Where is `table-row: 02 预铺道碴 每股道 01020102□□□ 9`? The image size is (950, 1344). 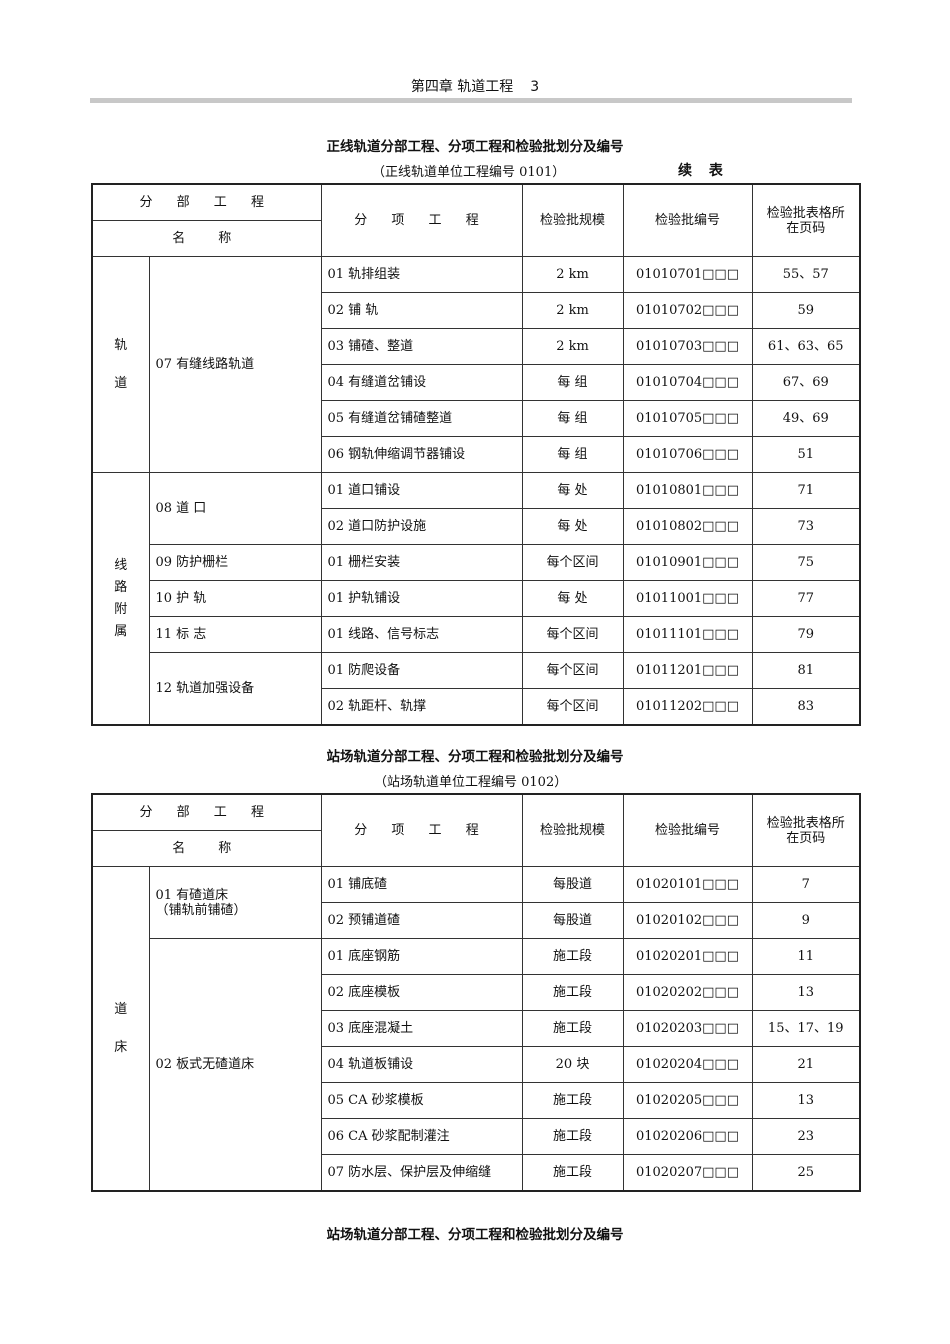
table-row: 02 预铺道碴 每股道 01020102□□□ 9 is located at coordinates (476, 920).